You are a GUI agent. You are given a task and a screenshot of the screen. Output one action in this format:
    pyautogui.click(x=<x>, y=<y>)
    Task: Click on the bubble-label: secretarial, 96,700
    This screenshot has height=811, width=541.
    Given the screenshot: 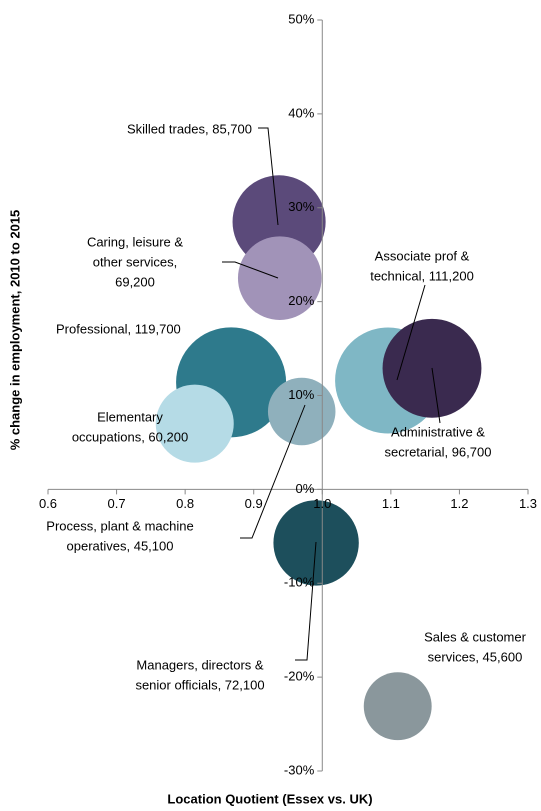 What is the action you would take?
    pyautogui.click(x=438, y=451)
    